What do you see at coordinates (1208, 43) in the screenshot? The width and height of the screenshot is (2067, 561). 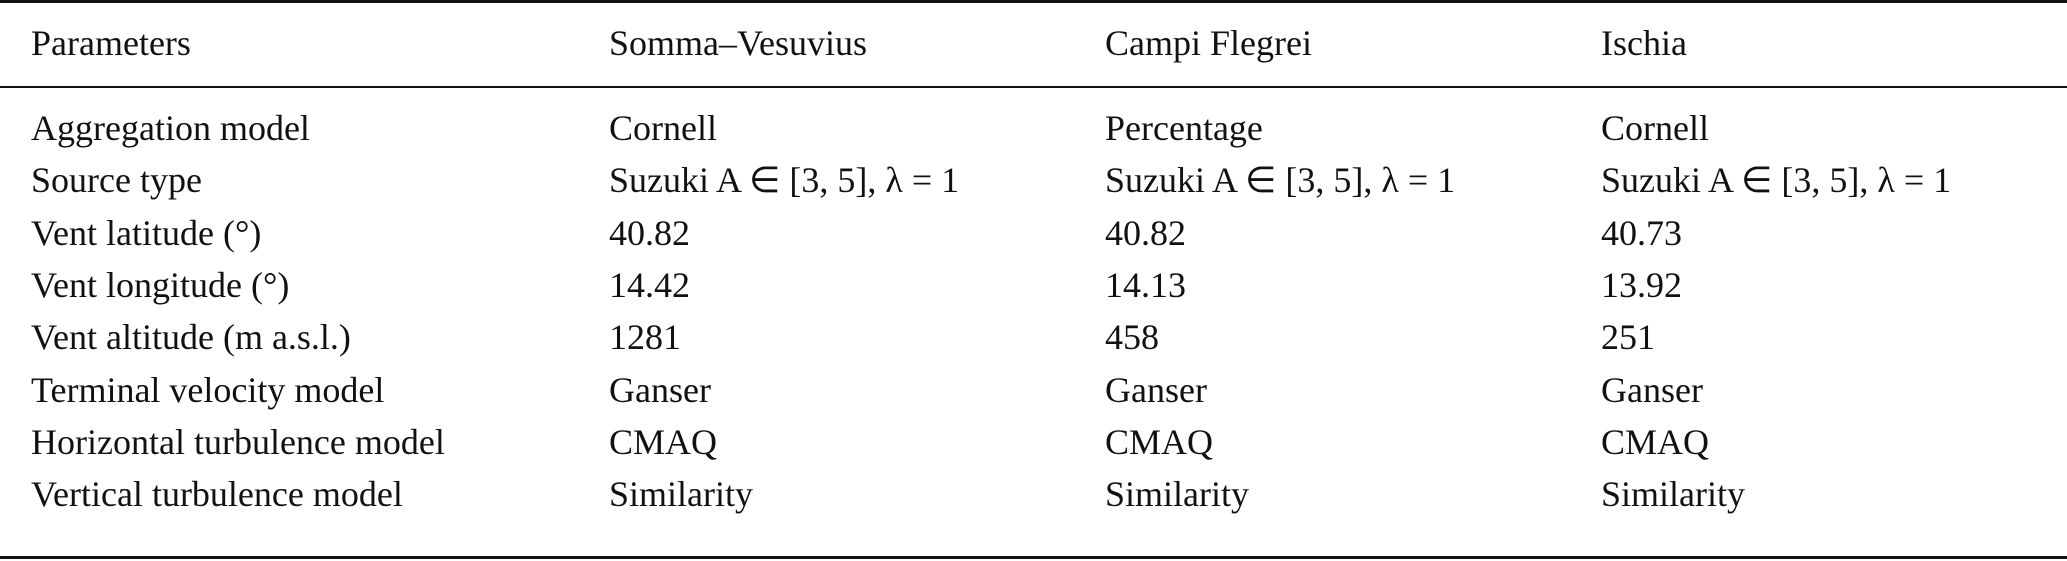 I see `header-cell: Campi Flegrei` at bounding box center [1208, 43].